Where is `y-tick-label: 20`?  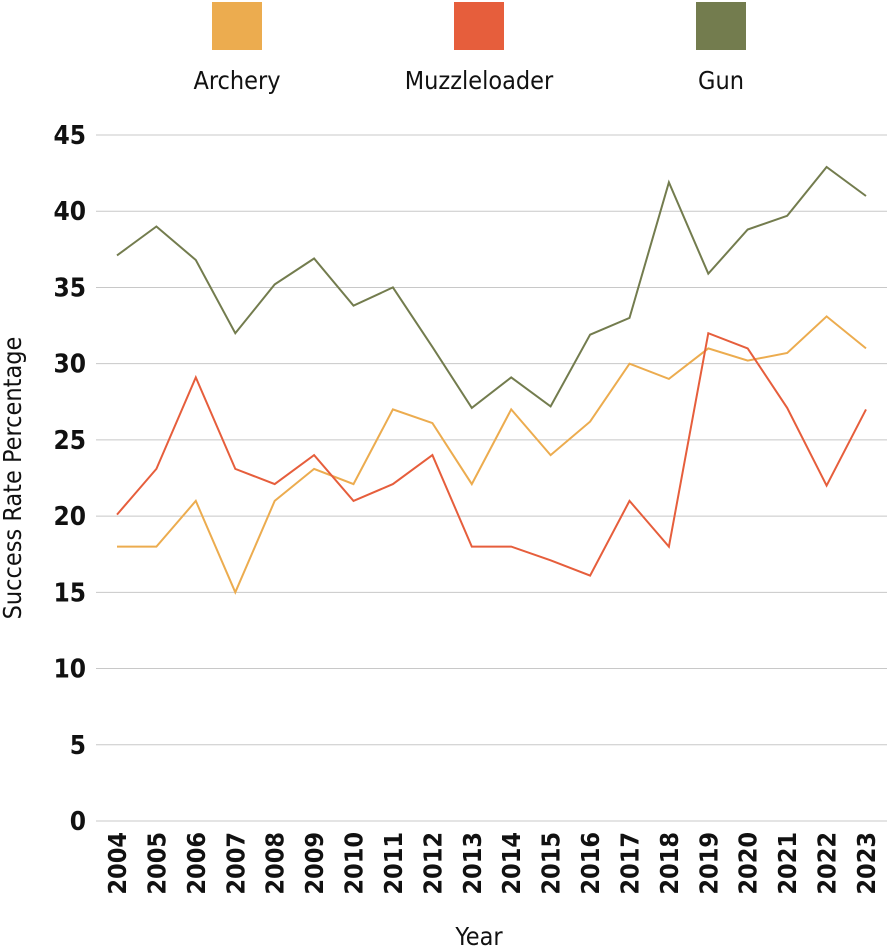
y-tick-label: 20 is located at coordinates (69, 517).